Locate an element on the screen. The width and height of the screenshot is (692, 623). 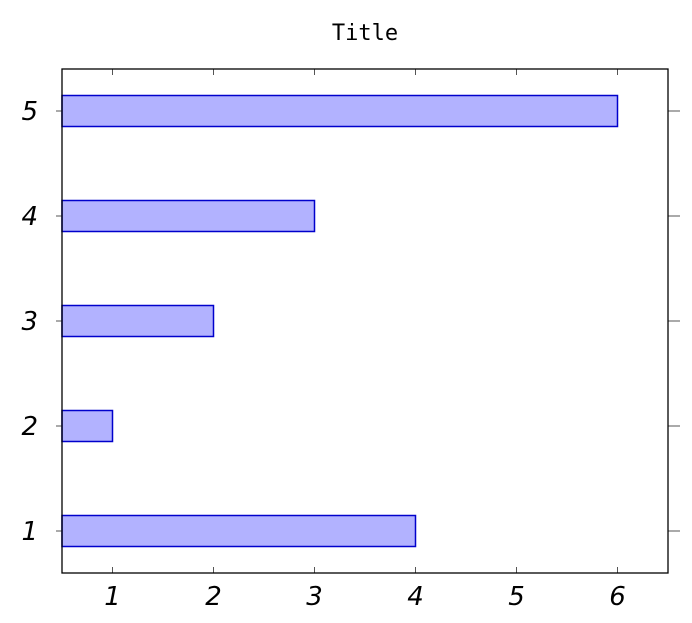
y-tick-label: 2 is located at coordinates (29, 427).